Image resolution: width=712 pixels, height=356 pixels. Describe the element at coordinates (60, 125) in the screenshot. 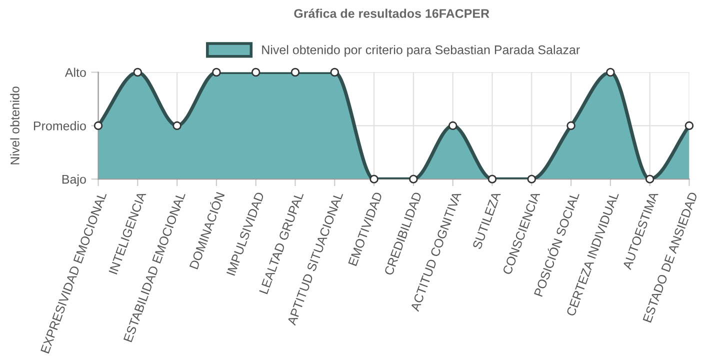

I see `text: Promedio` at that location.